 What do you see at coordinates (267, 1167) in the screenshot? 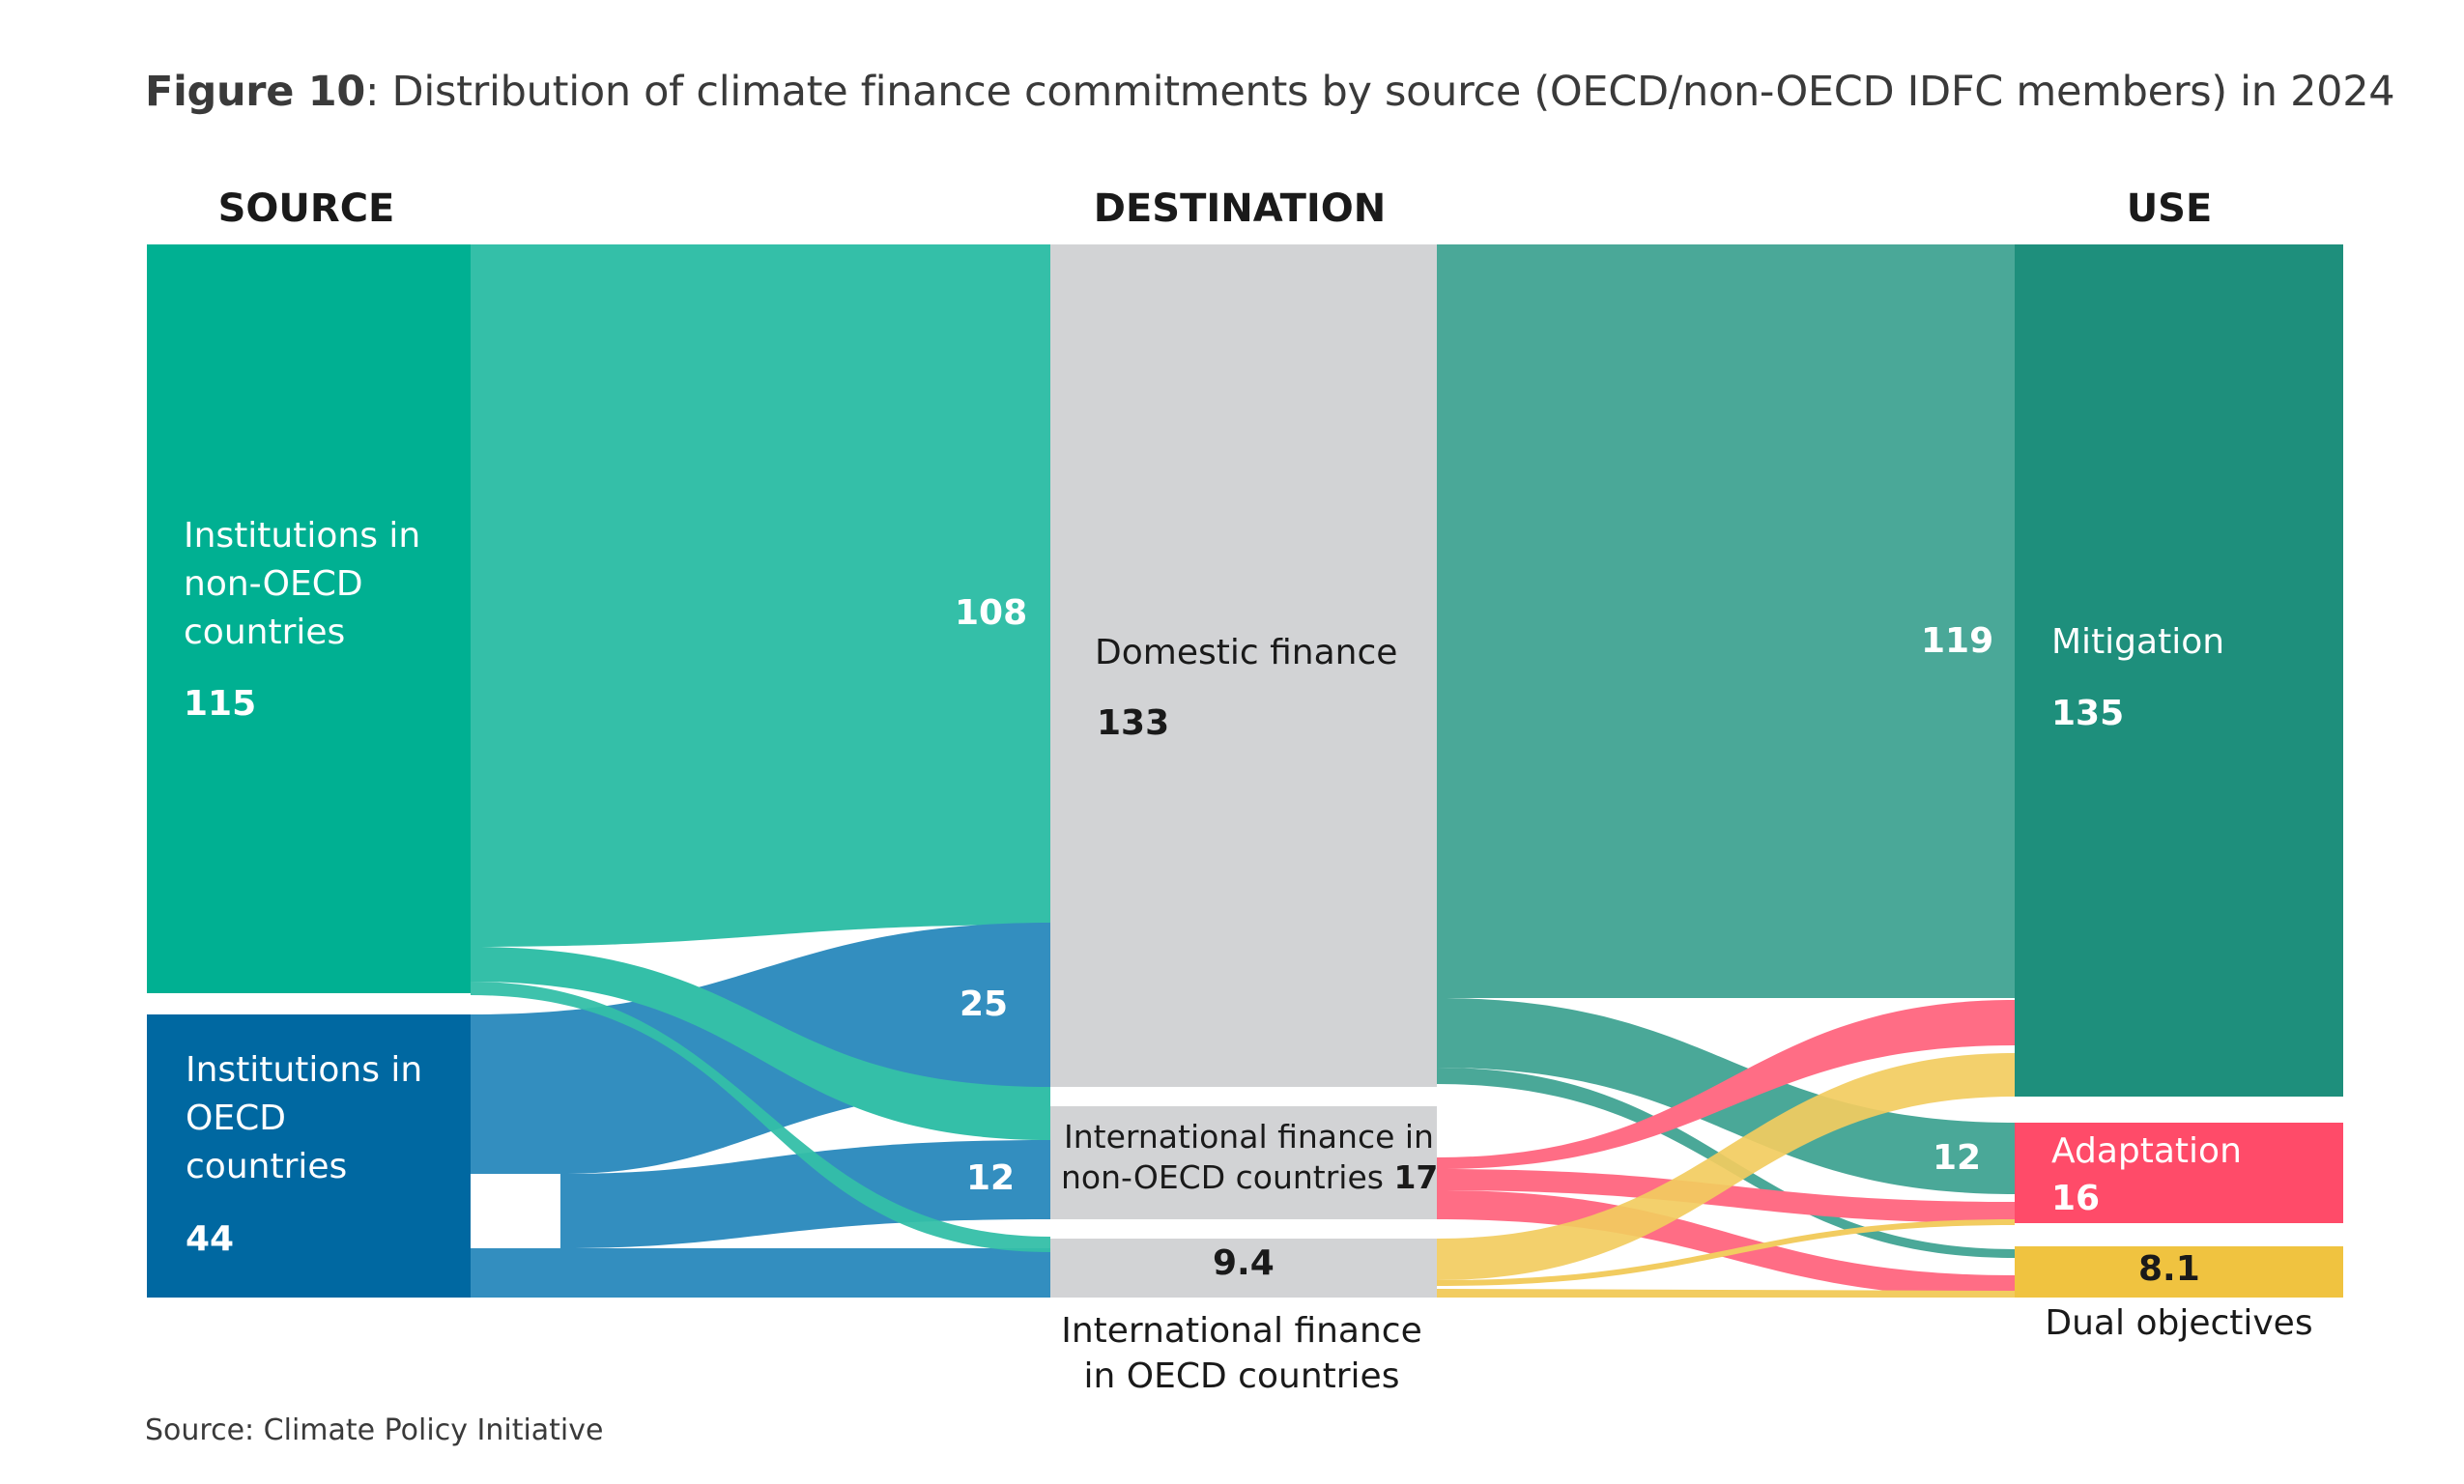
I see `node-label-oecd-line3: countries` at bounding box center [267, 1167].